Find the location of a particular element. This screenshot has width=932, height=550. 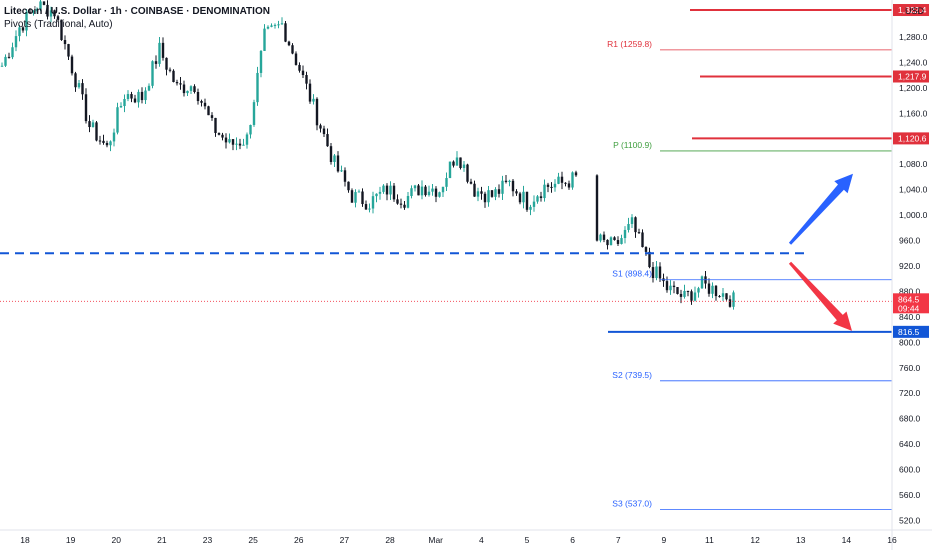

time-axis: 18 19 20 21 23 25 26 27 28 Mar 4 5 6 7 9 11 12 13 14 16 is located at coordinates (466, 537).